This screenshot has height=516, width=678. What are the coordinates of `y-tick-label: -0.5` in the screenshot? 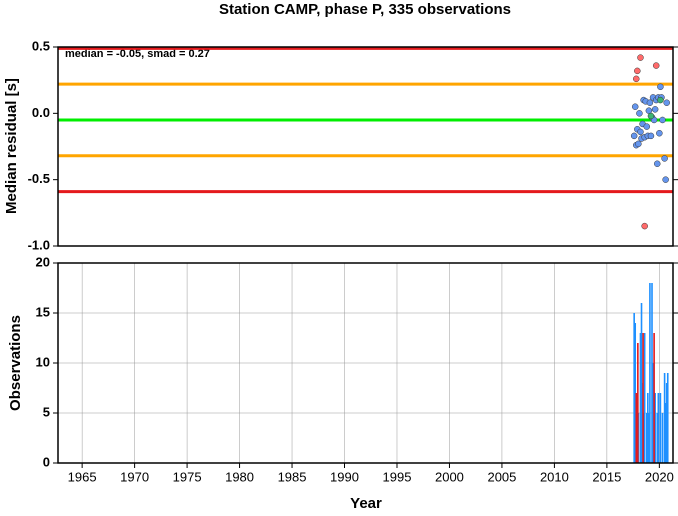 It's located at (39, 178).